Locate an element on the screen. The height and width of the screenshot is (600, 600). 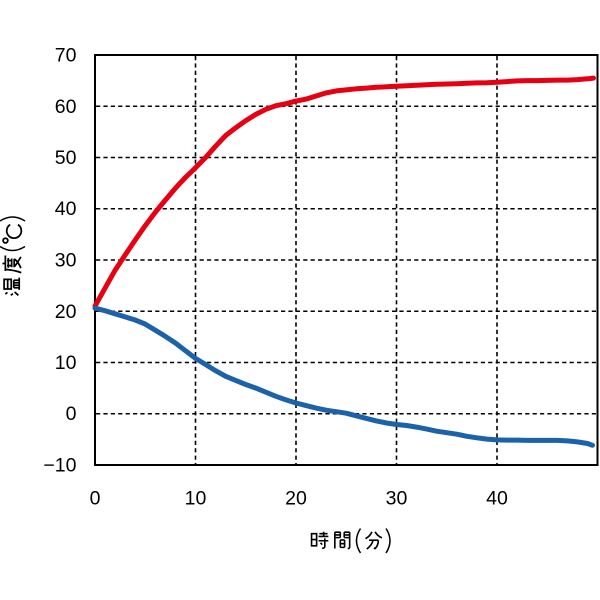
svg-text: 50 is located at coordinates (66, 158).